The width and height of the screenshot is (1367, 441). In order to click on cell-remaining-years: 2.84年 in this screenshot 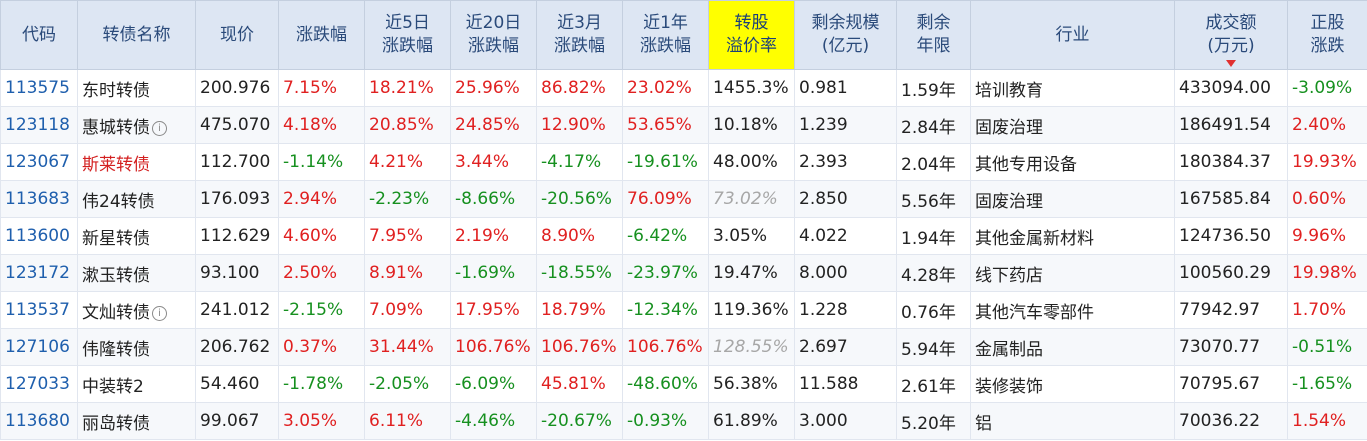, I will do `click(933, 125)`.